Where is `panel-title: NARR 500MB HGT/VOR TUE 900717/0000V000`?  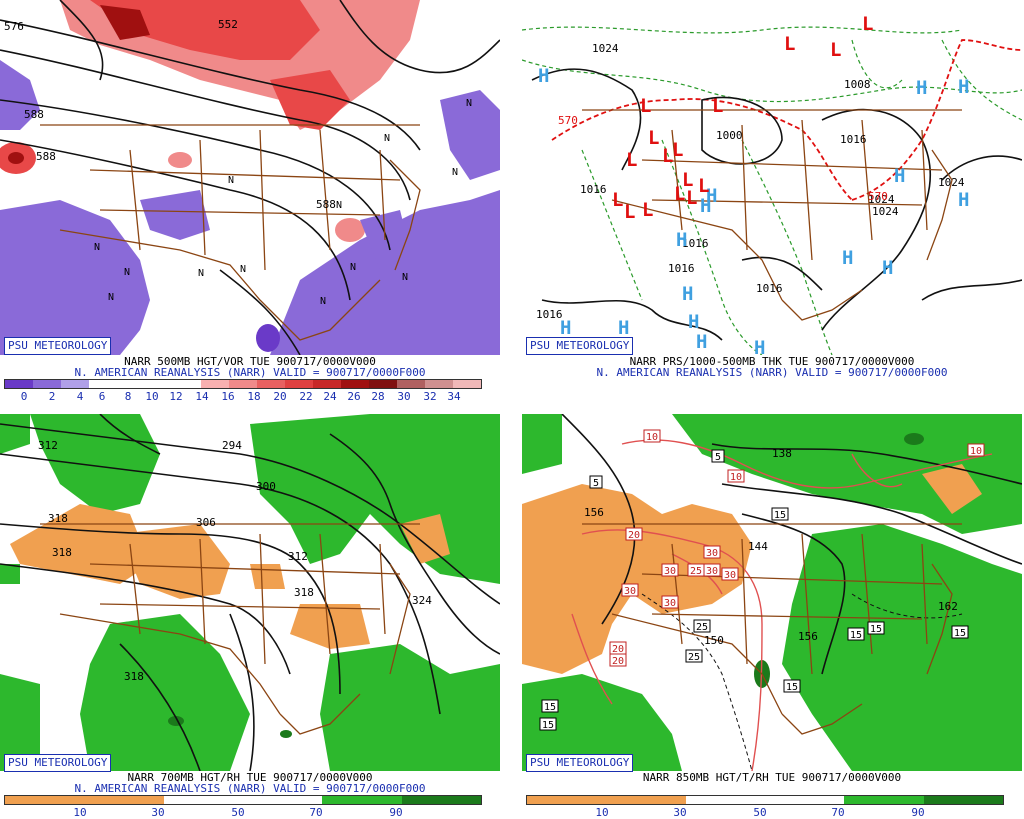
panel-title: NARR 500MB HGT/VOR TUE 900717/0000V000 is located at coordinates (250, 361).